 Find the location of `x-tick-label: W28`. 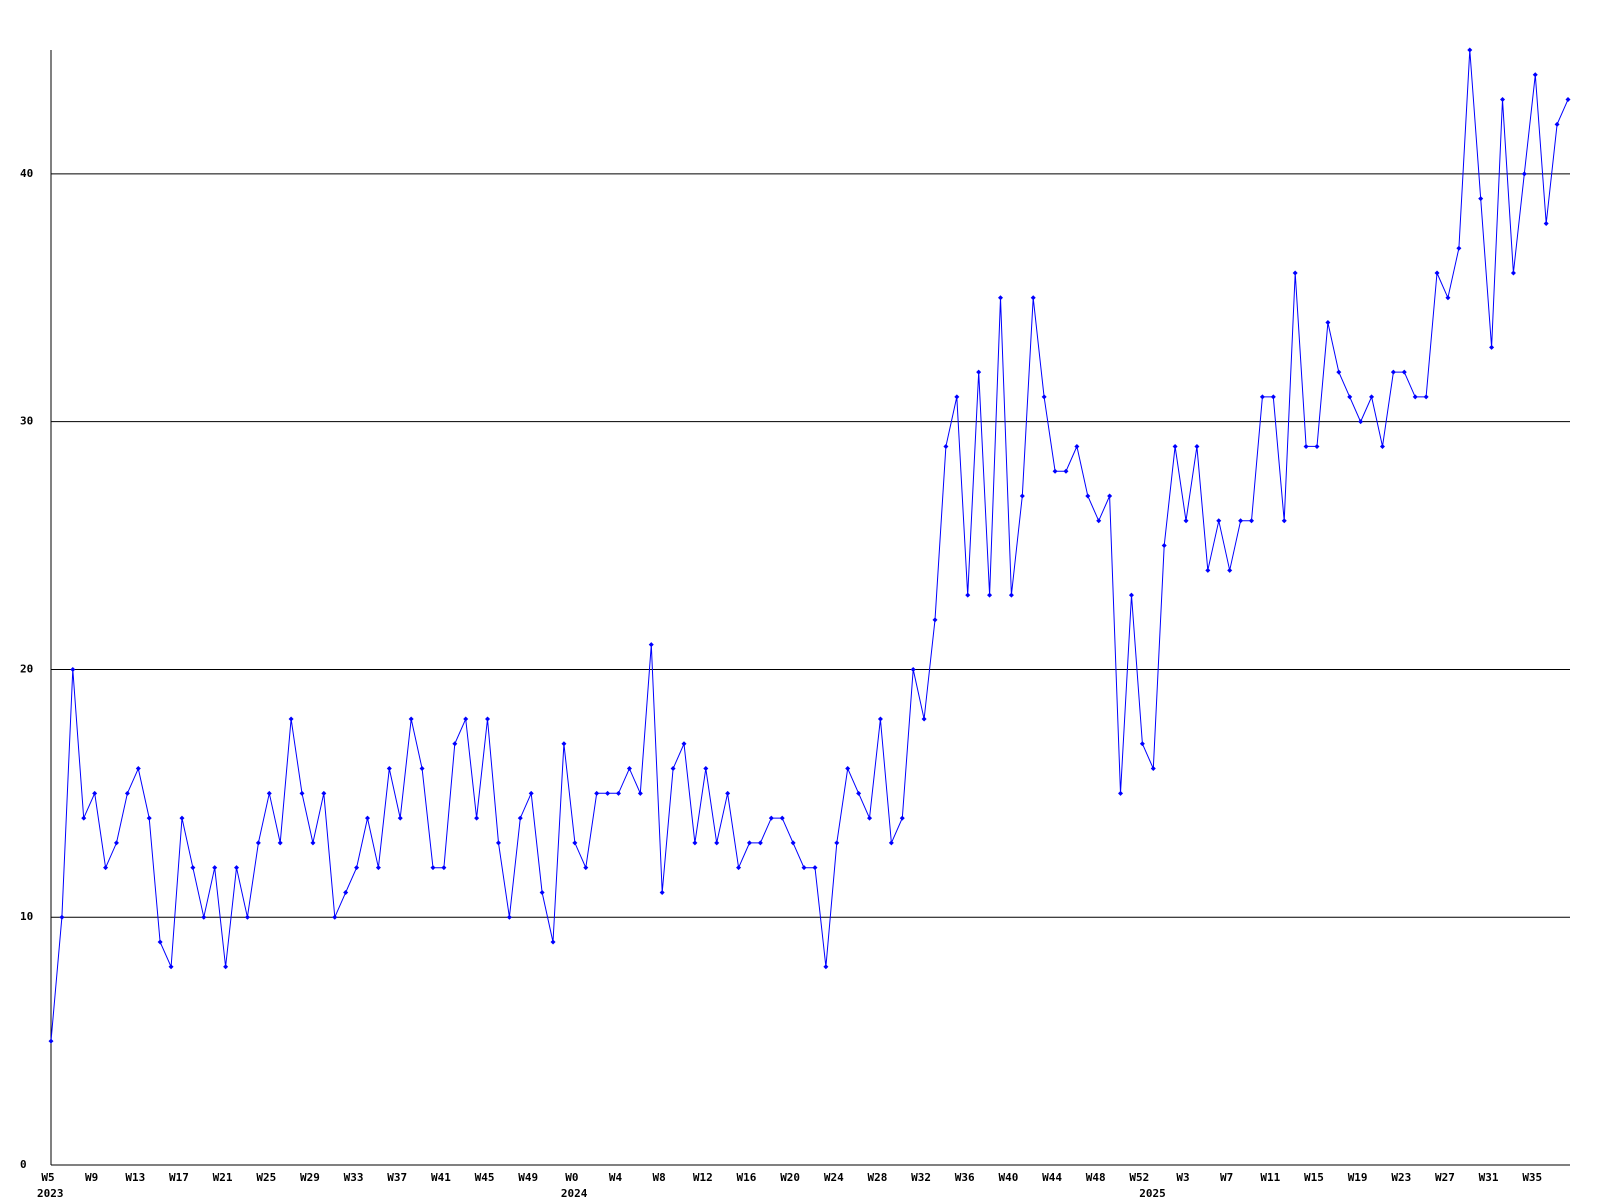

x-tick-label: W28 is located at coordinates (878, 1177).